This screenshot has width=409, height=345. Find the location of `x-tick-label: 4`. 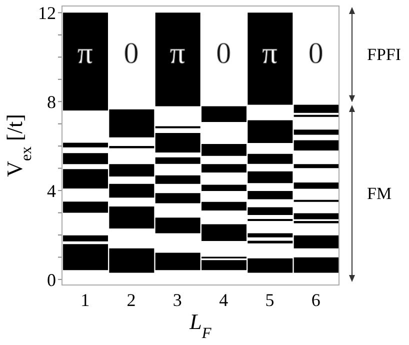

x-tick-label: 4 is located at coordinates (223, 300).